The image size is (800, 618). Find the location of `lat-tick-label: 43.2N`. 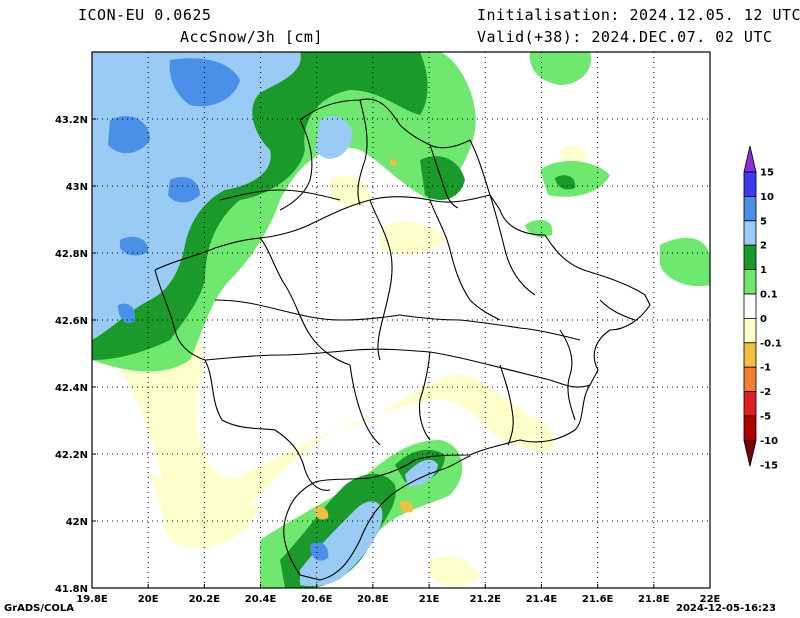

lat-tick-label: 43.2N is located at coordinates (71, 120).